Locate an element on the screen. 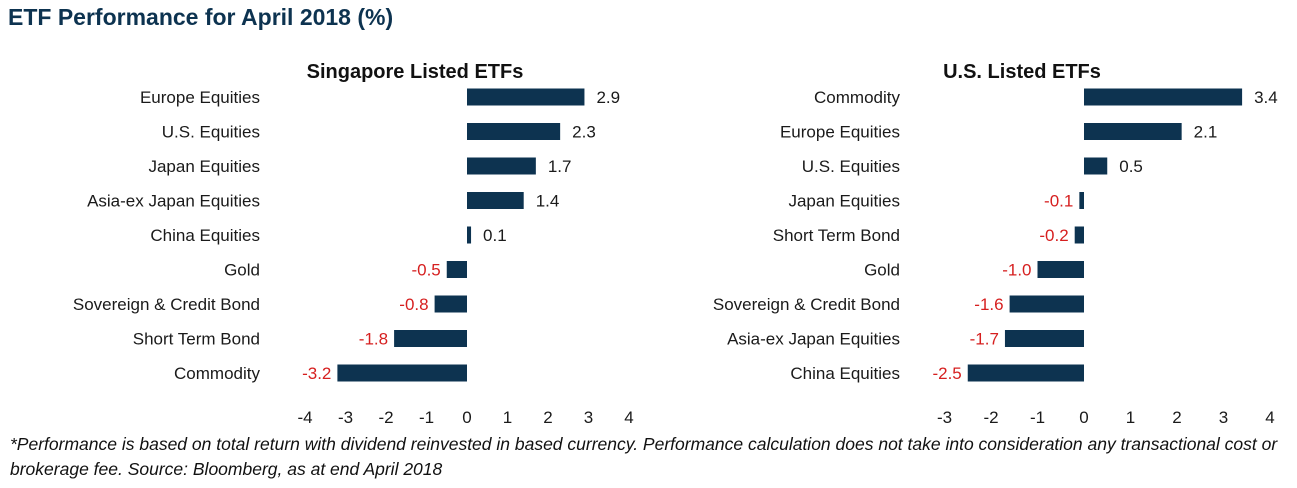  value-label: -1.7 is located at coordinates (984, 339).